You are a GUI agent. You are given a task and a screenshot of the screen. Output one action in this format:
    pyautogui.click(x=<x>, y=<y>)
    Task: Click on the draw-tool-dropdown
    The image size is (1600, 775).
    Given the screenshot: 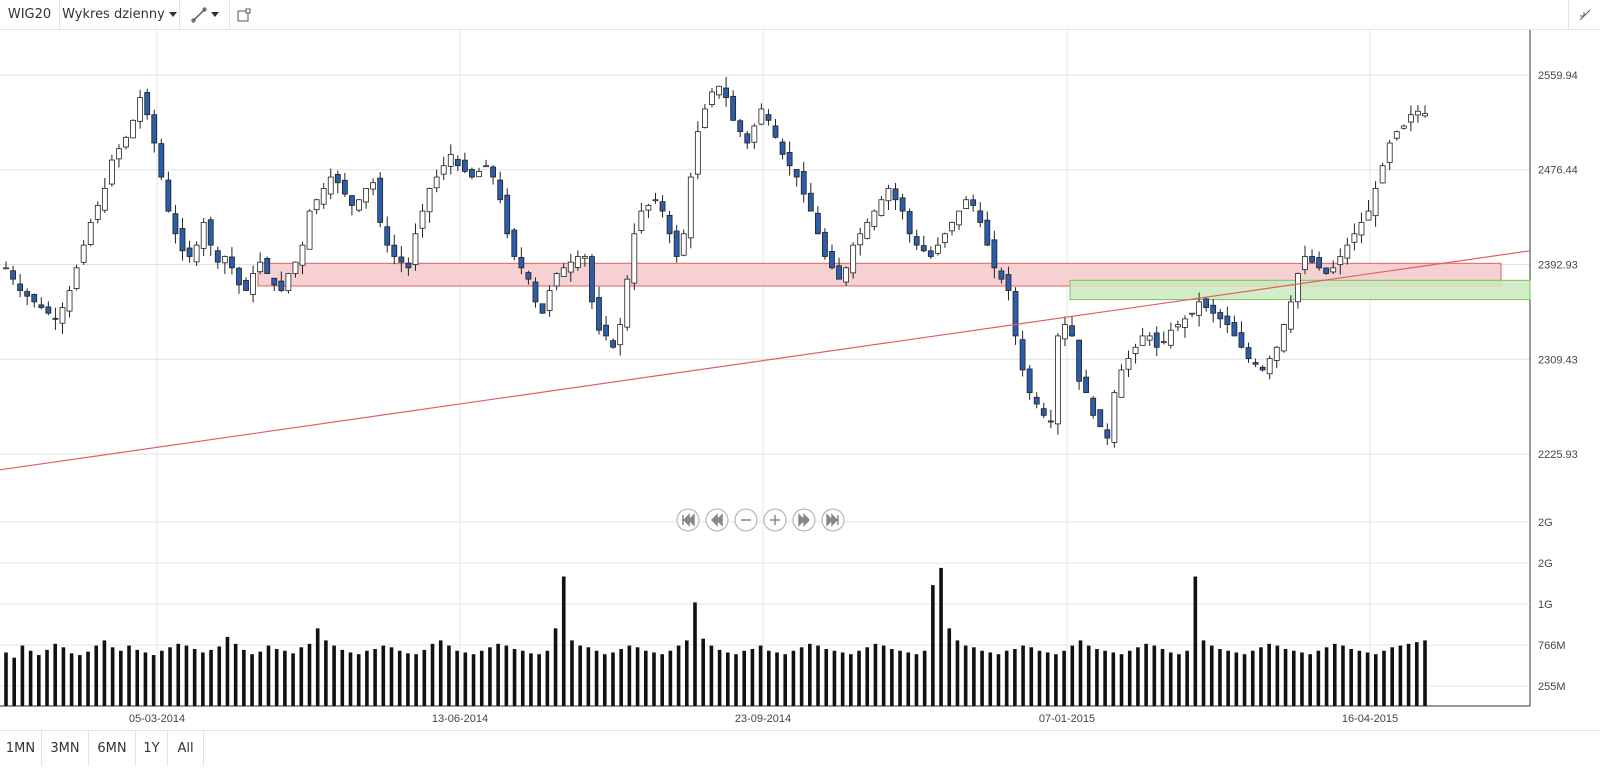 What is the action you would take?
    pyautogui.click(x=205, y=14)
    